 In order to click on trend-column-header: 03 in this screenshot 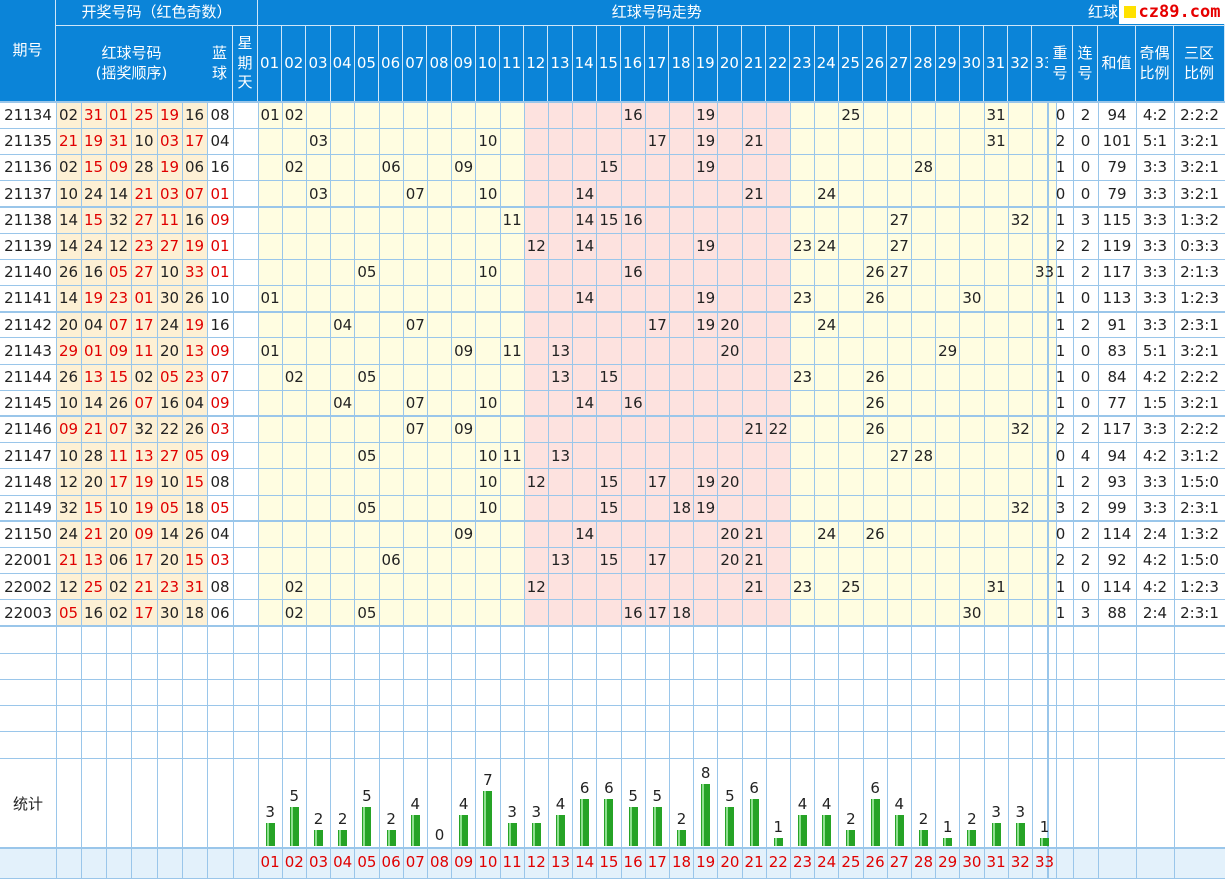, I will do `click(318, 64)`.